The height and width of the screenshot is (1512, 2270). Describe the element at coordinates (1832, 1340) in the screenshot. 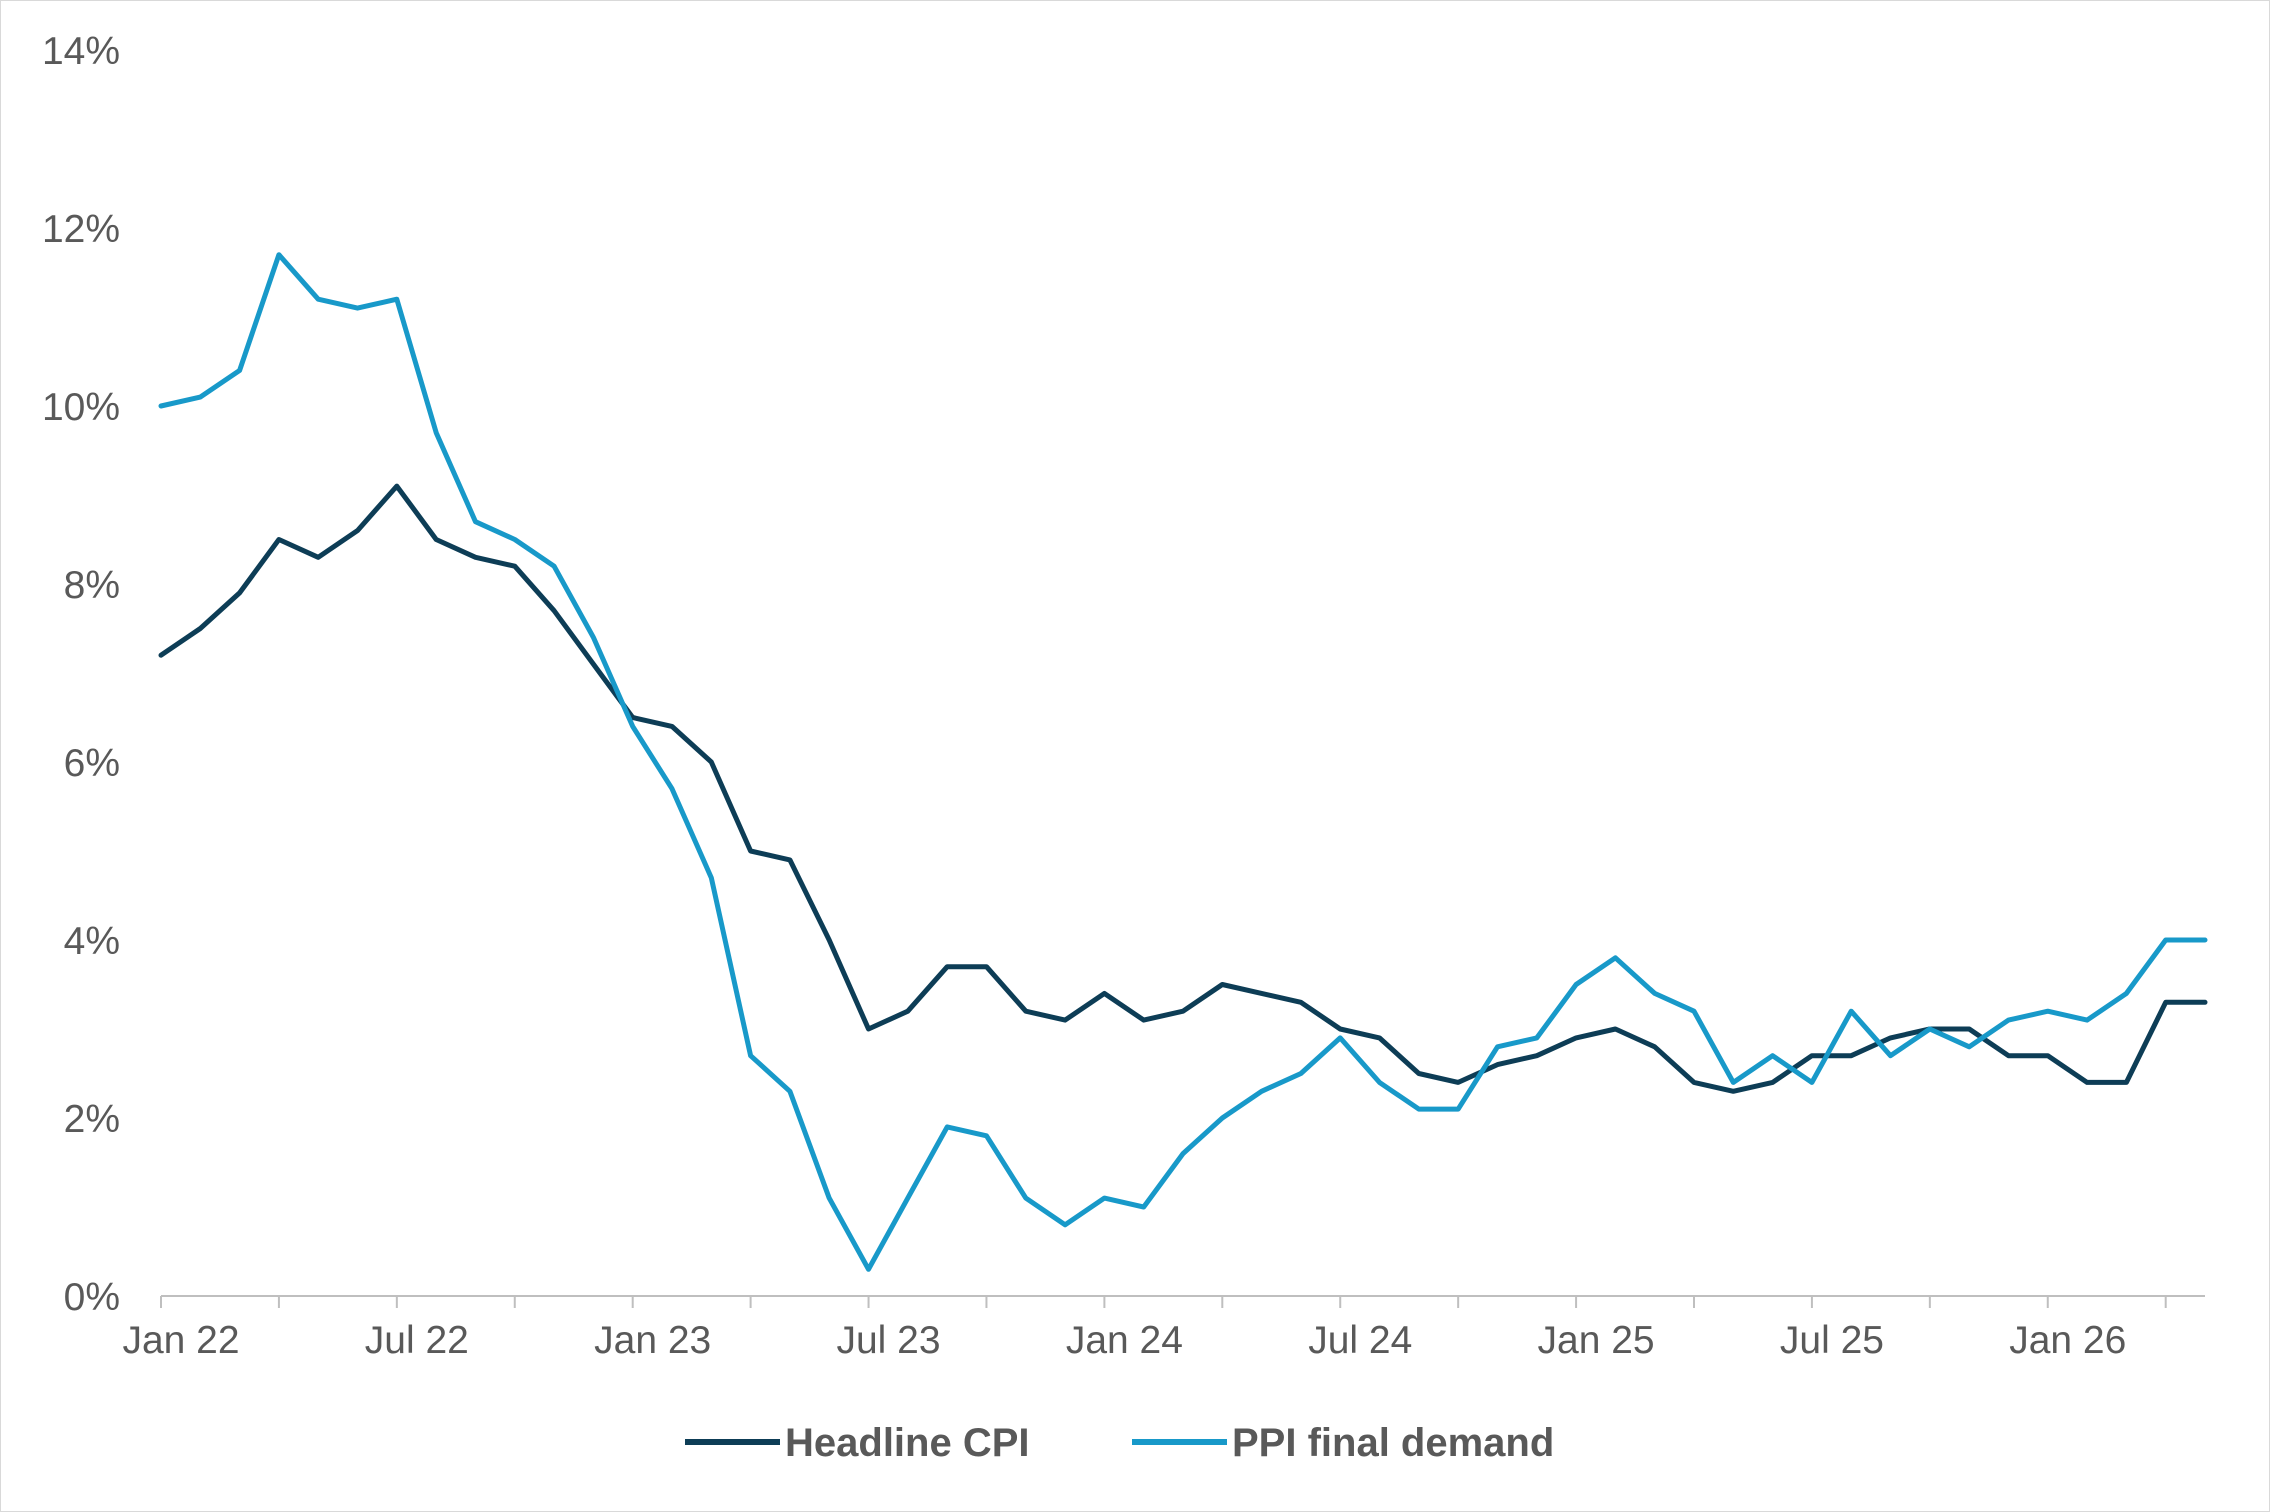

I see `x-tick-label: Jul 25` at that location.